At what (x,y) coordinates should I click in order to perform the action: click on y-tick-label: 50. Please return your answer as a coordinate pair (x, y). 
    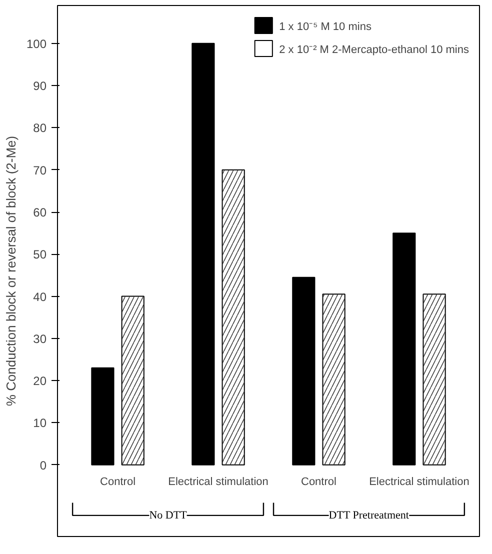
    Looking at the image, I should click on (40, 255).